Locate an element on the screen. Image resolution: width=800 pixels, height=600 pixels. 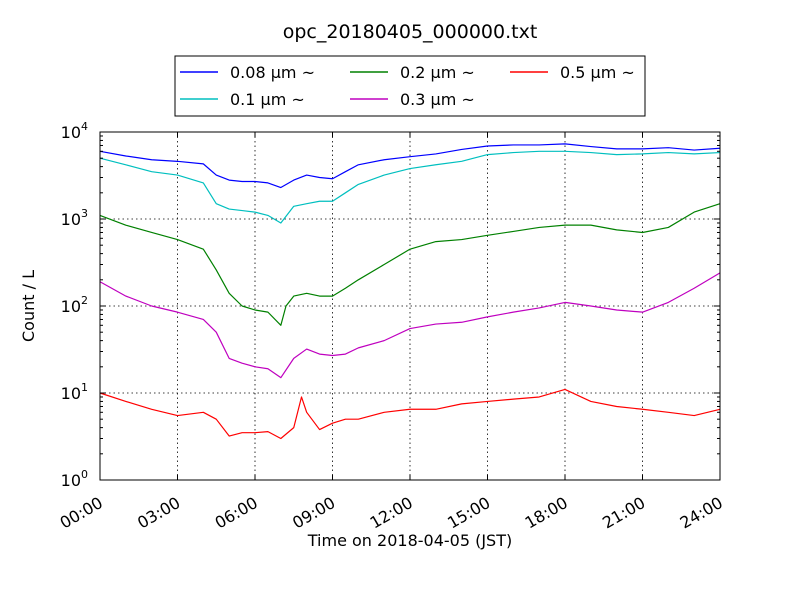
legend-label: 0.5 μm ~ is located at coordinates (597, 72).